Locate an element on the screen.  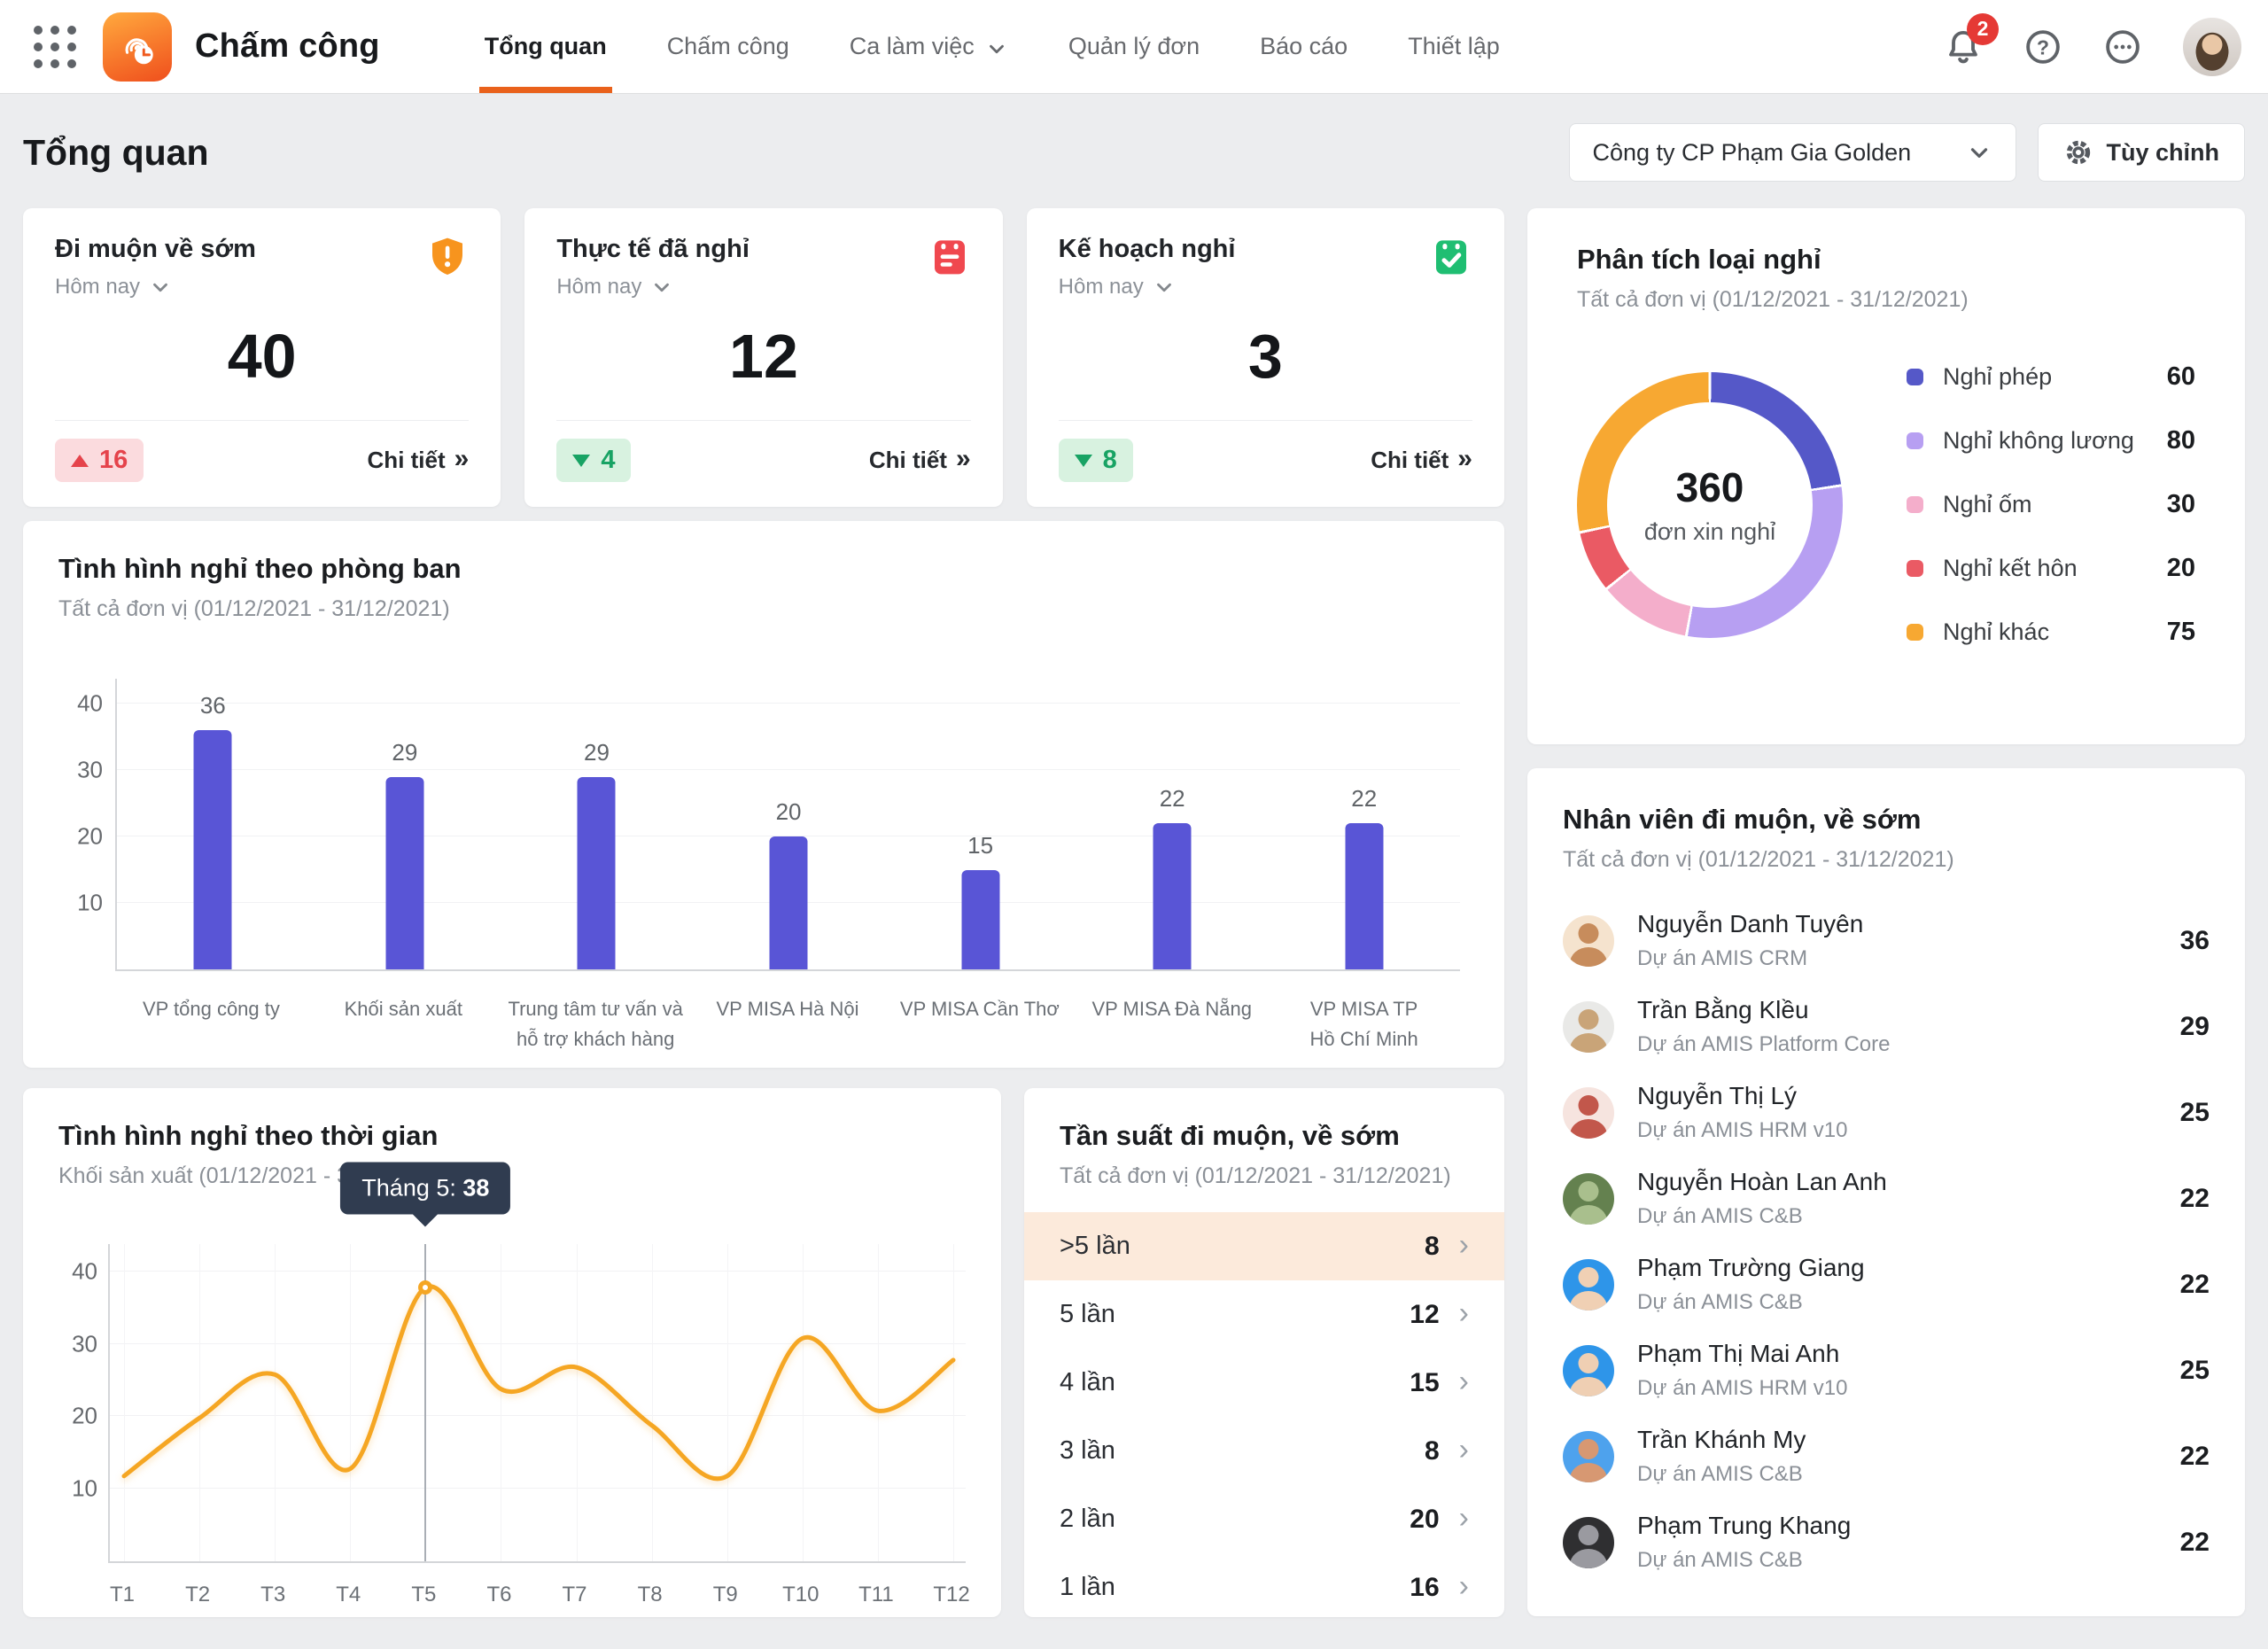
tab-label: Báo cáo is located at coordinates (1304, 46).